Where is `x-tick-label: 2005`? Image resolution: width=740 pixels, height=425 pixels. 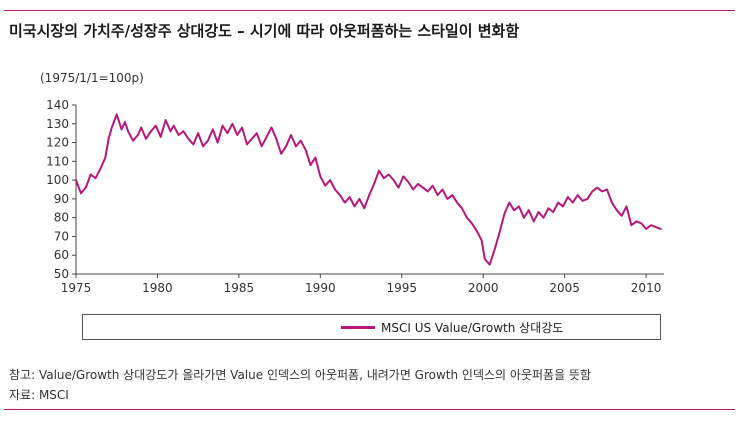
x-tick-label: 2005 is located at coordinates (564, 288).